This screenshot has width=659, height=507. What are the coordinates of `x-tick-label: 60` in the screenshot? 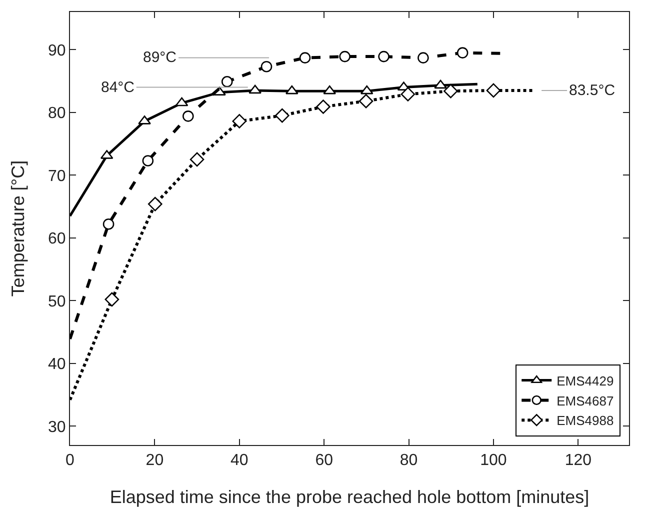 It's located at (324, 461).